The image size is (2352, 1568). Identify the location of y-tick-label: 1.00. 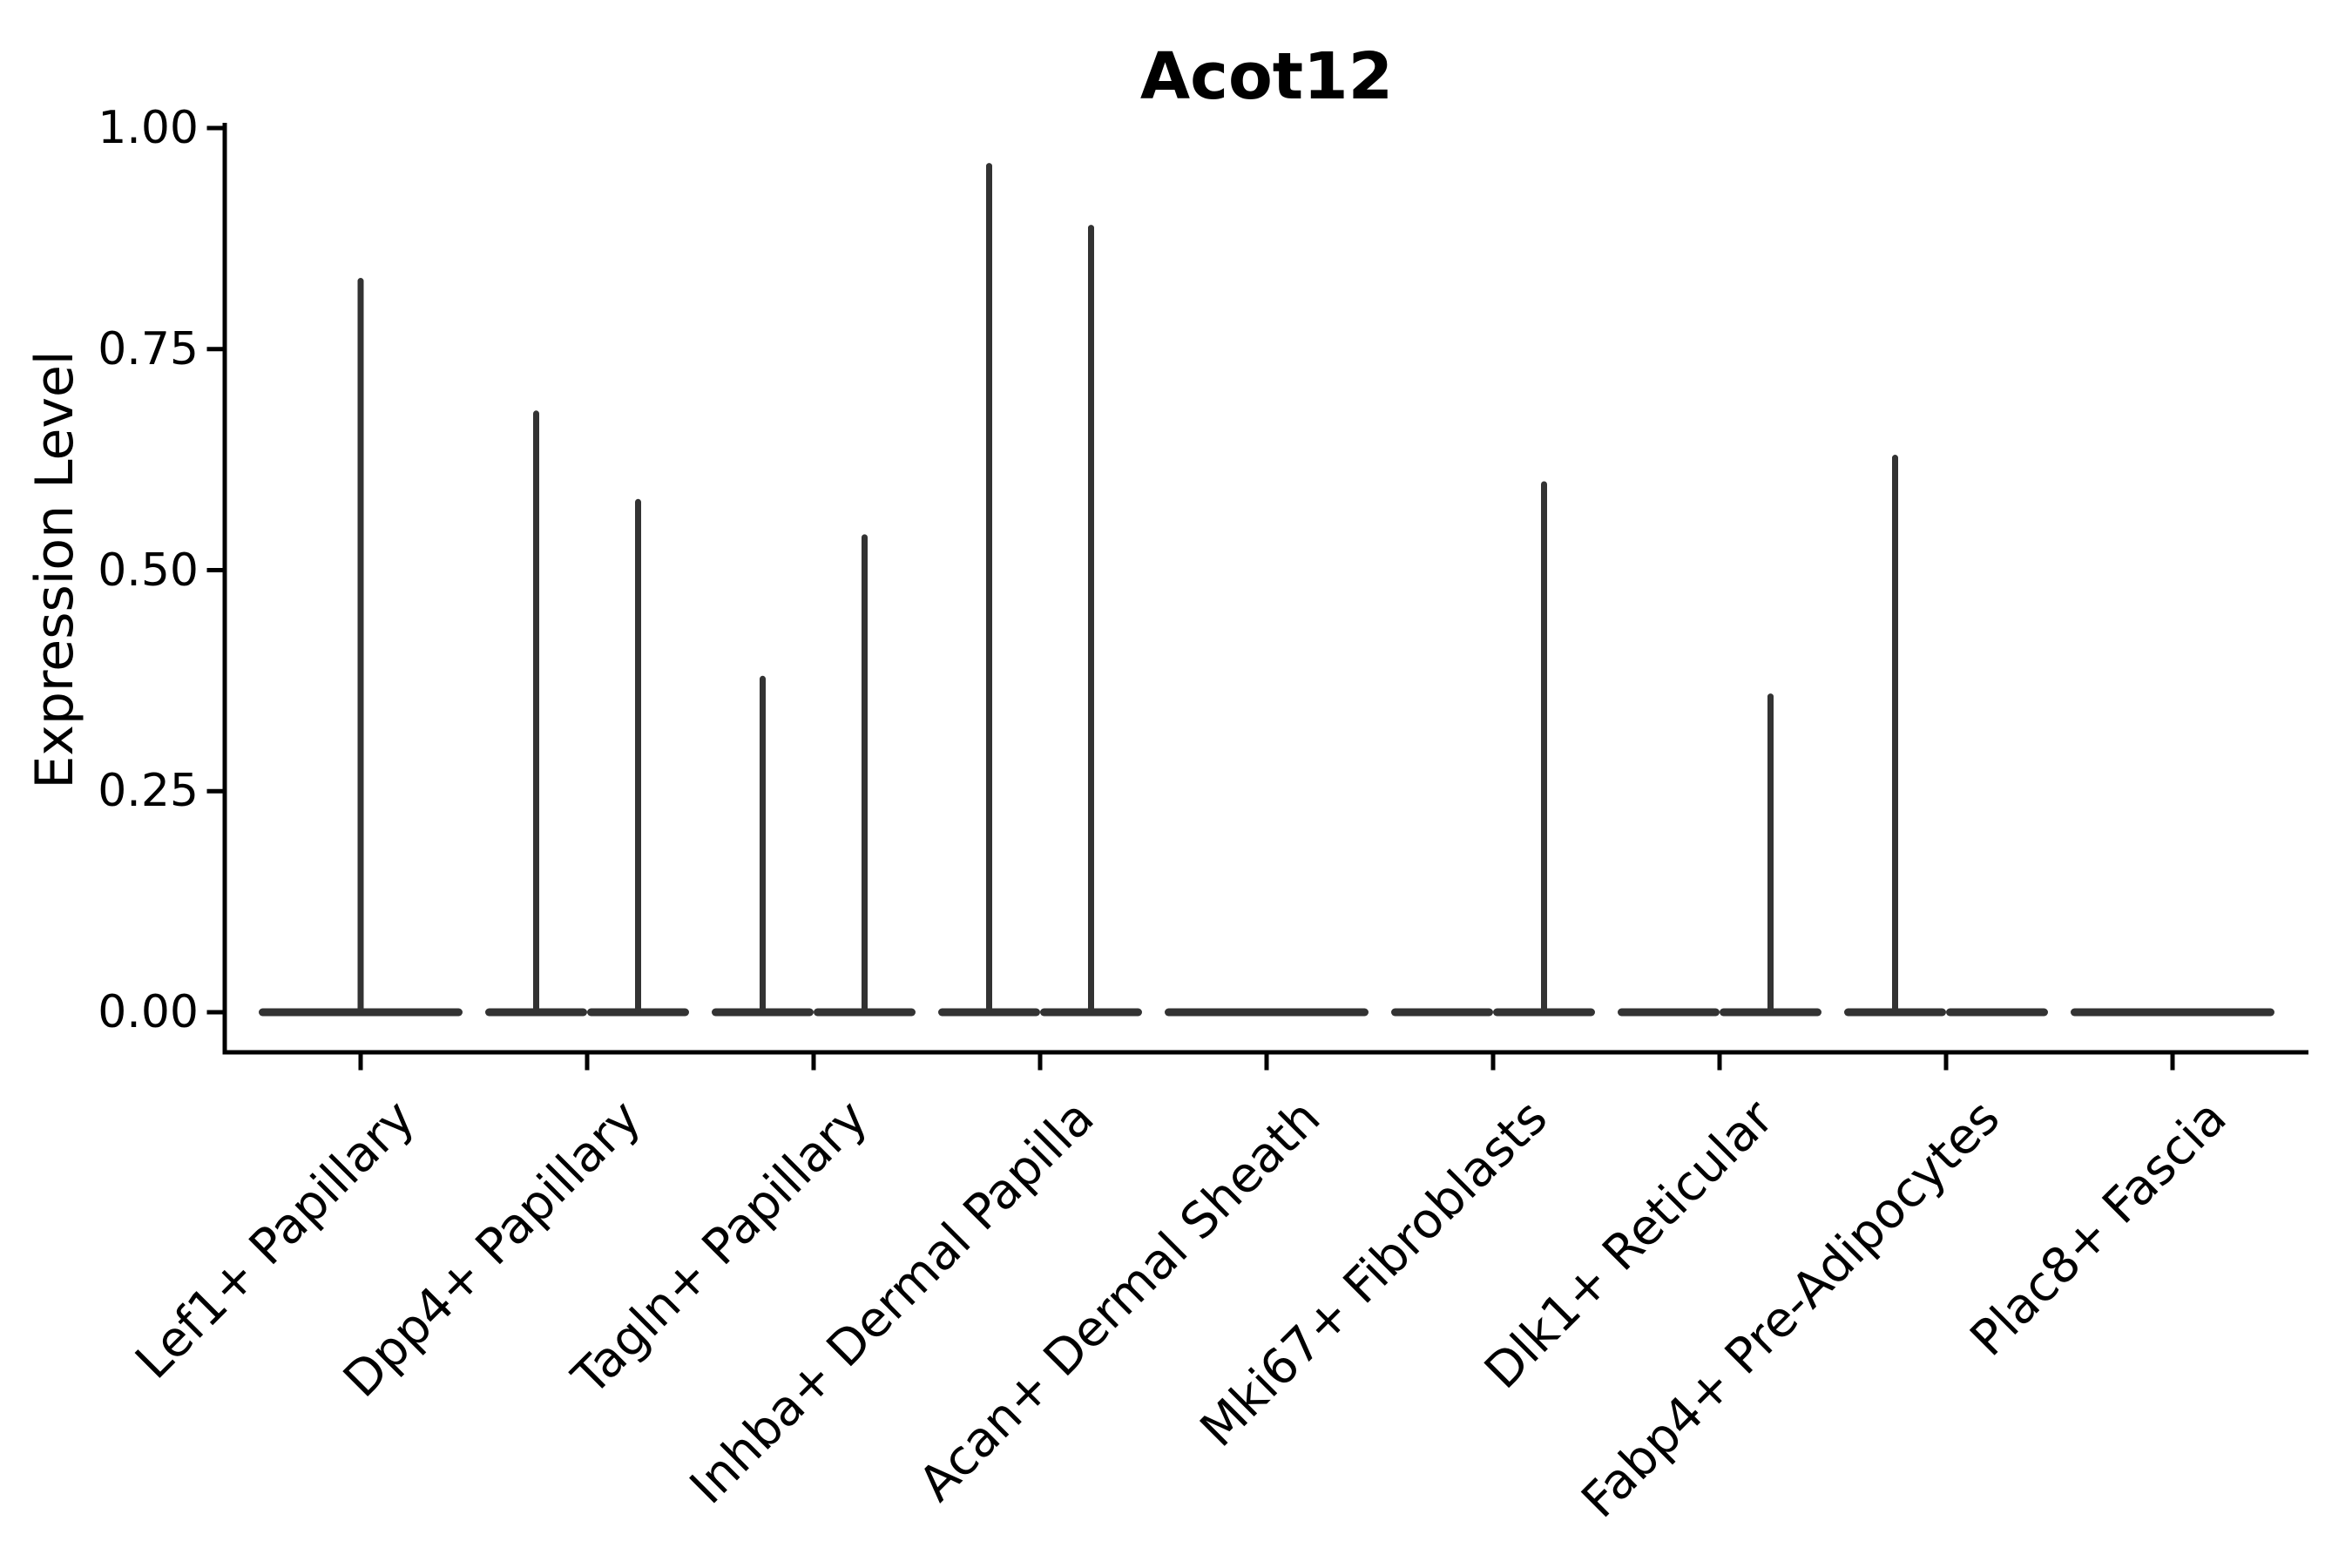
(148, 128).